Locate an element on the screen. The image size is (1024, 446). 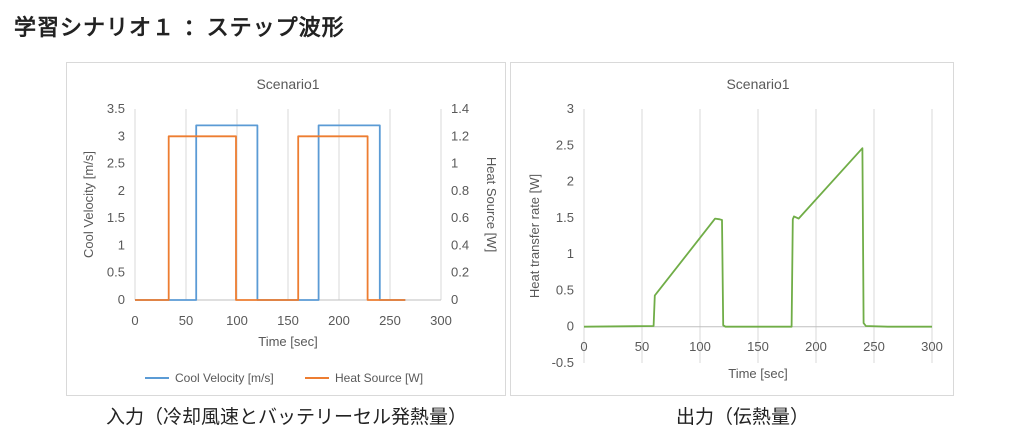
y2-tick-label: 1.4 is located at coordinates (460, 108).